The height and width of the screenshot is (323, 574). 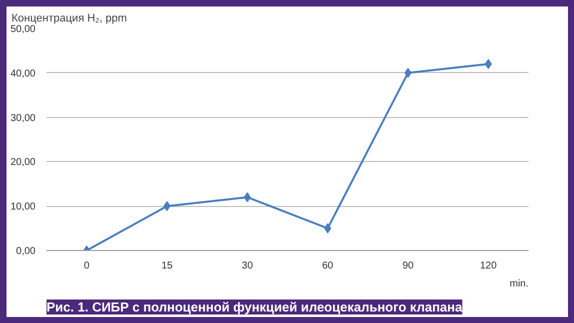 I want to click on x-tick-label: 30, so click(x=248, y=266).